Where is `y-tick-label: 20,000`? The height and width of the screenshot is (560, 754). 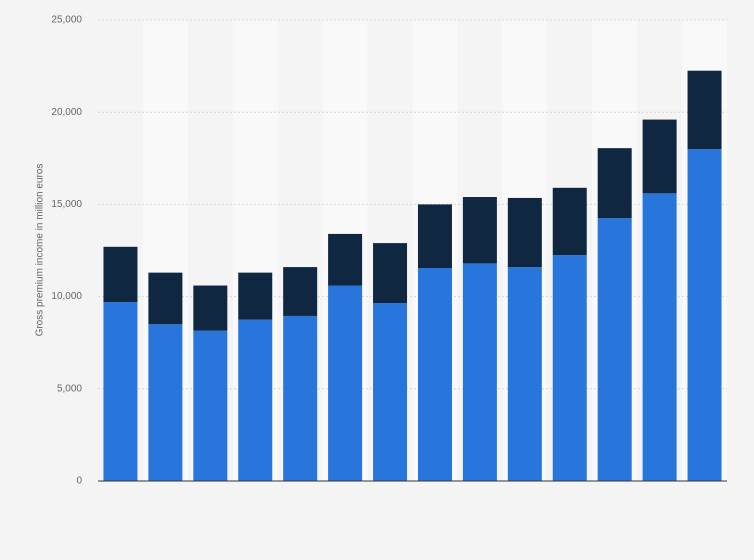 y-tick-label: 20,000 is located at coordinates (66, 112).